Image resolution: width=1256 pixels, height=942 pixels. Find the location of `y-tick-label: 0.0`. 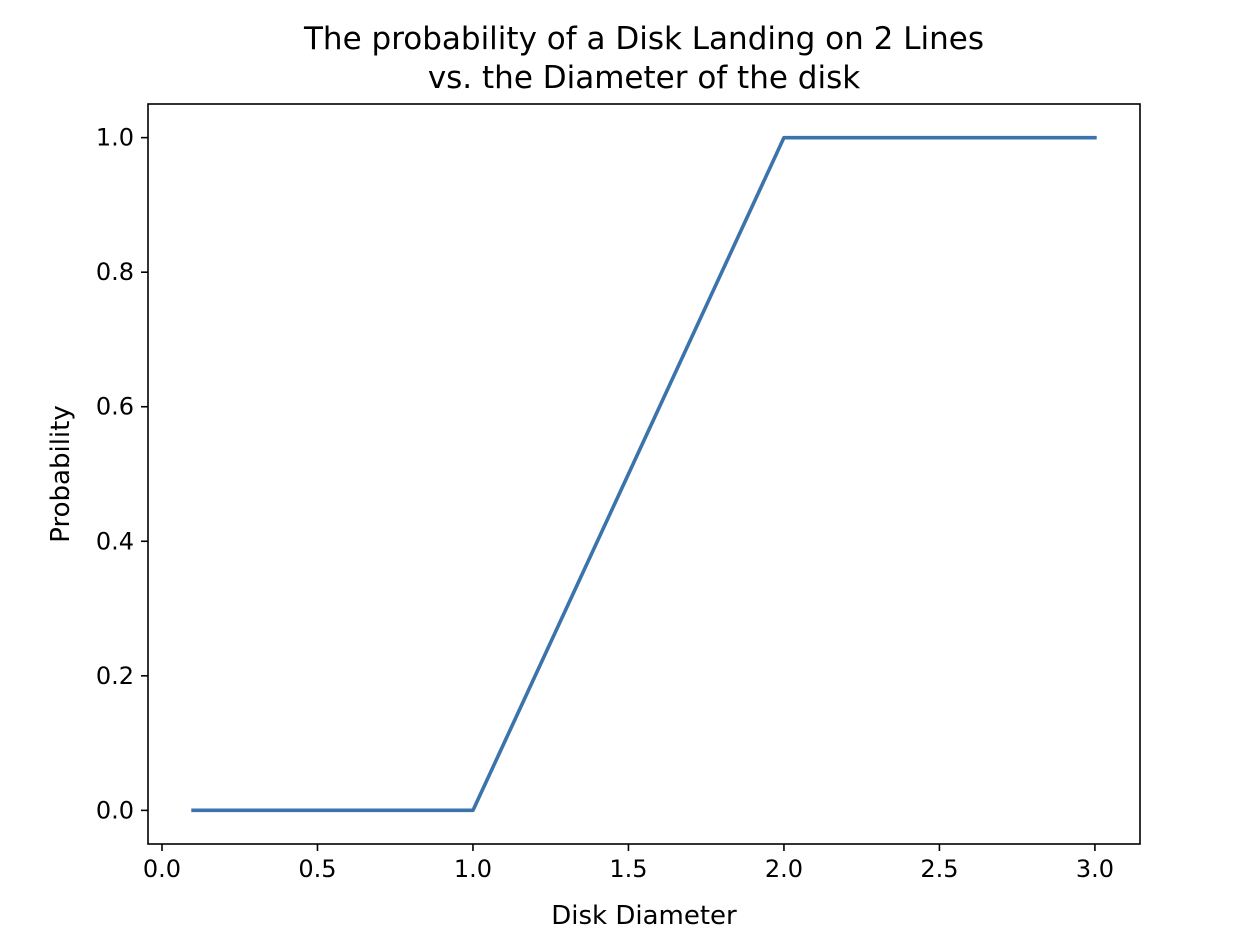

y-tick-label: 0.0 is located at coordinates (115, 810).